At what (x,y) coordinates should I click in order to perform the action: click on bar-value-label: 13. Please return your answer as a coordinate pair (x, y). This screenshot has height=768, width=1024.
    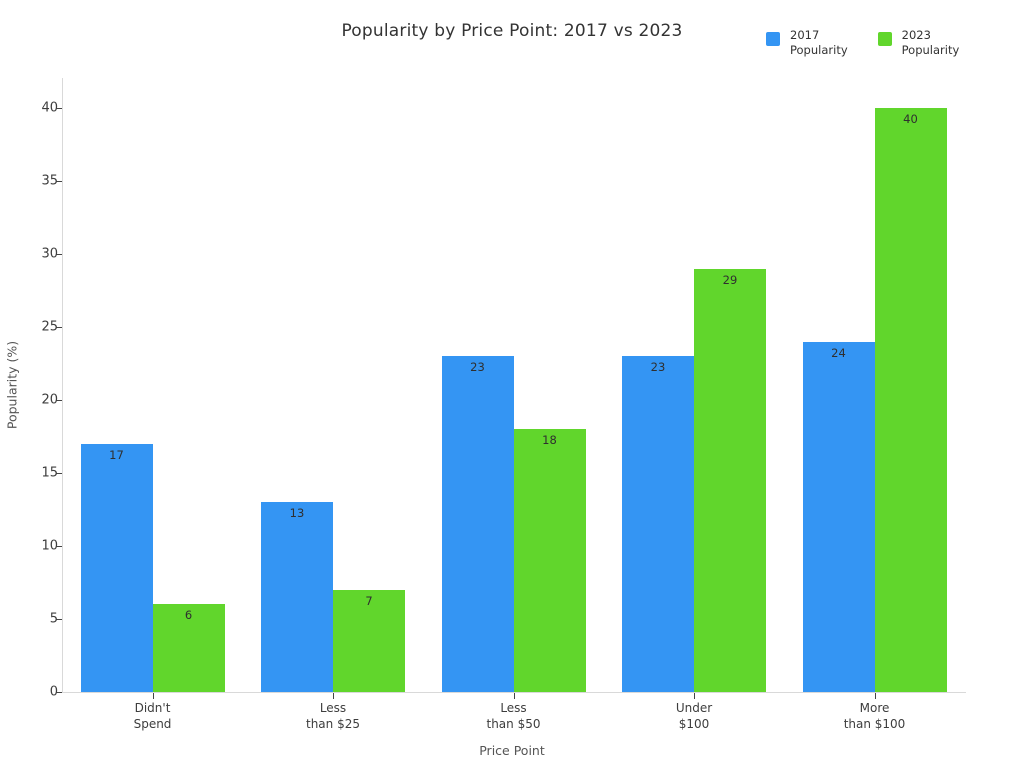
    Looking at the image, I should click on (297, 513).